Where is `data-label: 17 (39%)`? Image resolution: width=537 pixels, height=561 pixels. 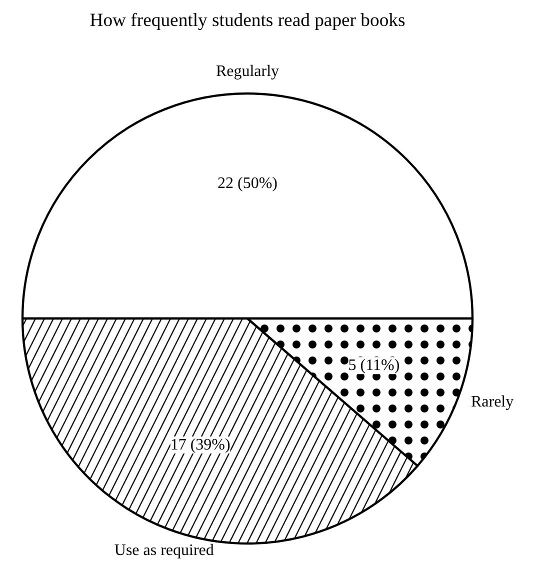
data-label: 17 (39%) is located at coordinates (200, 445).